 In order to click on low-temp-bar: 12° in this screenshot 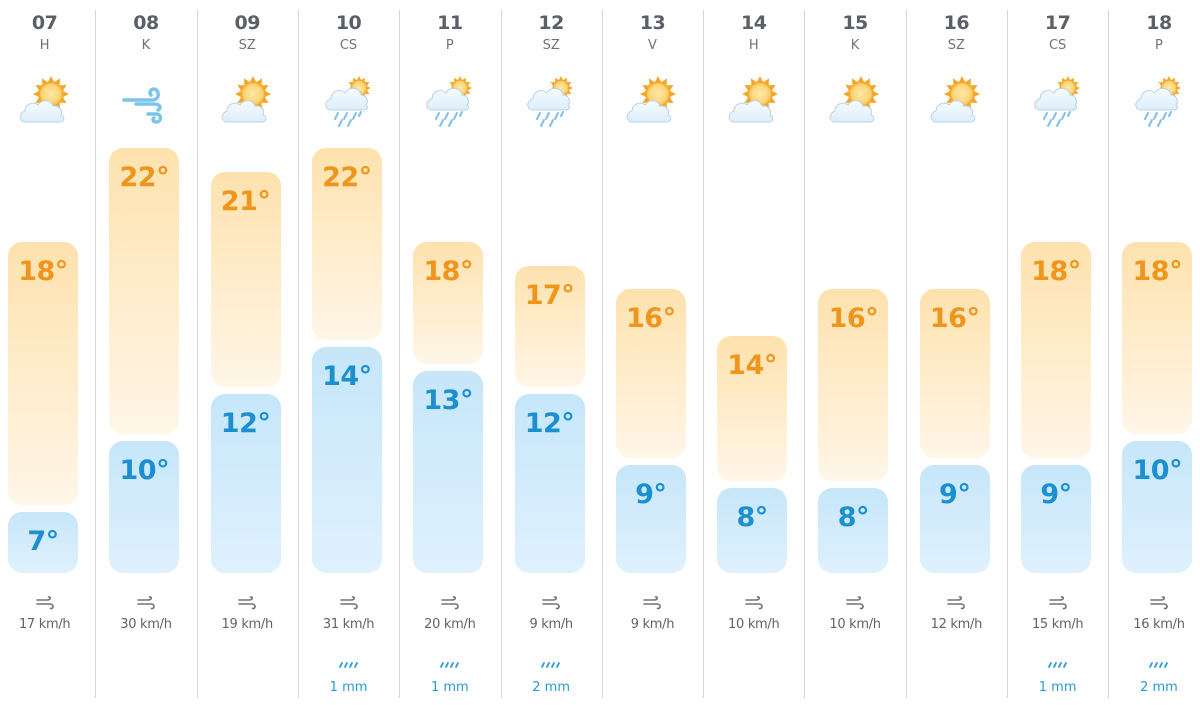, I will do `click(549, 483)`.